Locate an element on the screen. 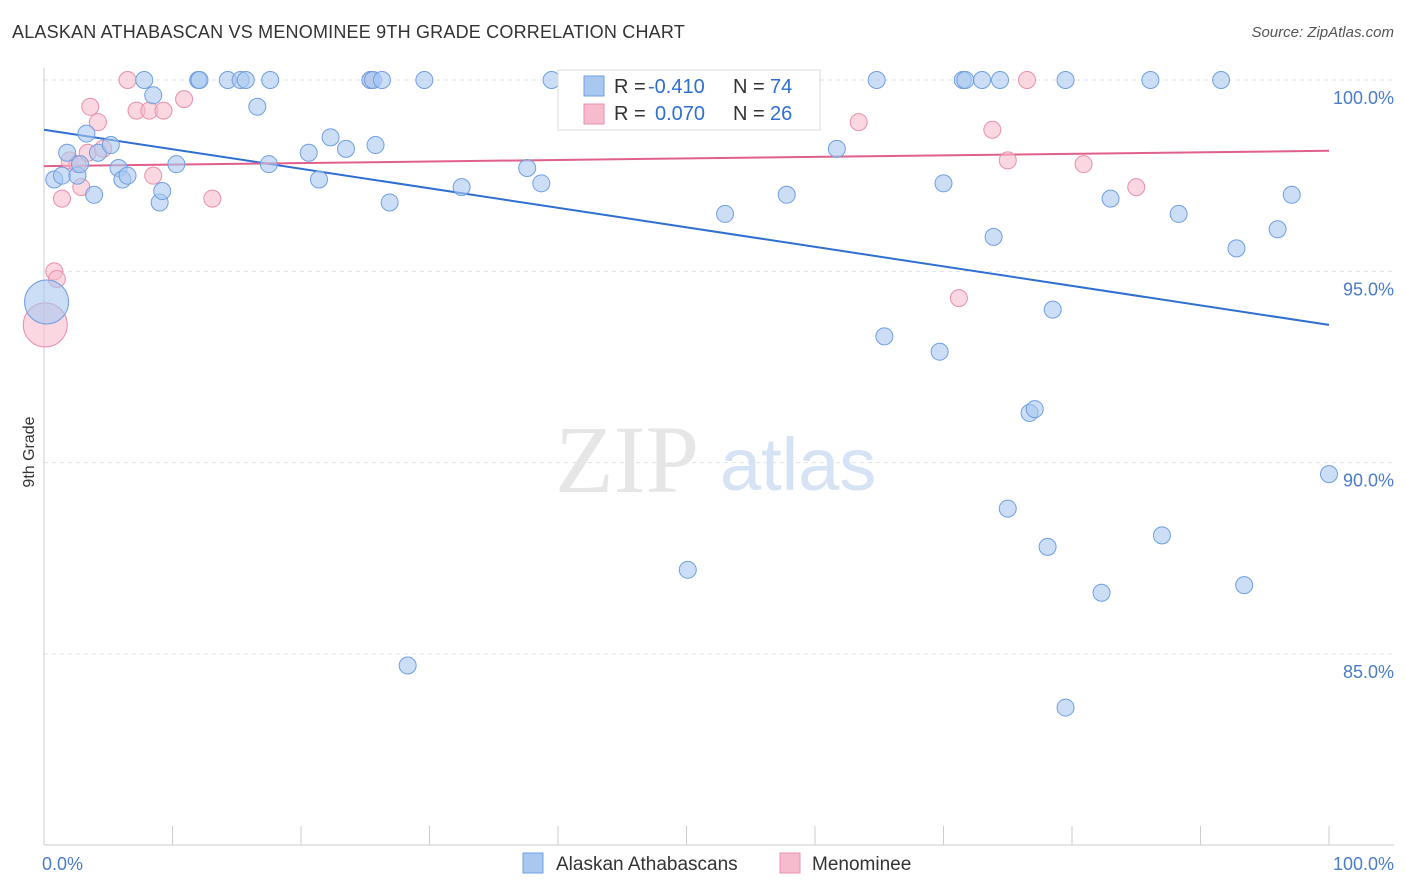 The height and width of the screenshot is (892, 1406). series-legend-label-blue: Alaskan Athabascans is located at coordinates (647, 864).